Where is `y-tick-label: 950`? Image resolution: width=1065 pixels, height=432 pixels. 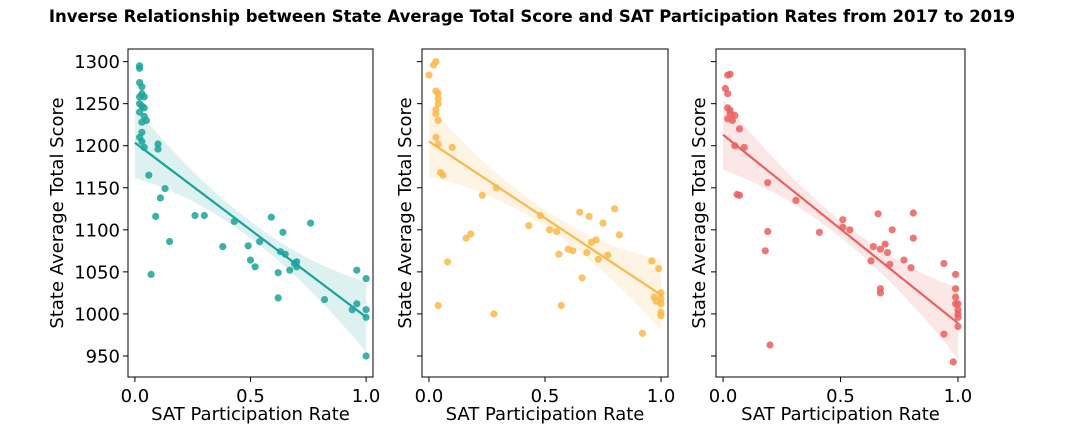
y-tick-label: 950 is located at coordinates (103, 356).